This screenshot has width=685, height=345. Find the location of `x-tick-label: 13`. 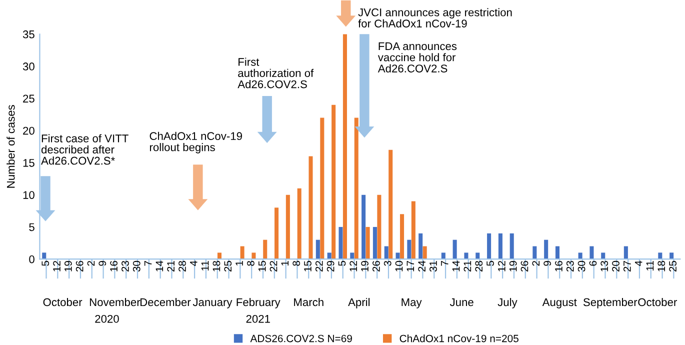

x-tick-label: 13 is located at coordinates (604, 266).